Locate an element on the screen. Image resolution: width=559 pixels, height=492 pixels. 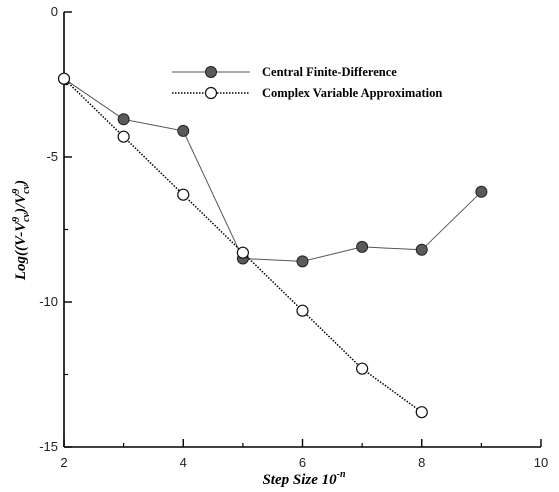
y-tick-label: -5 is located at coordinates (52, 156).